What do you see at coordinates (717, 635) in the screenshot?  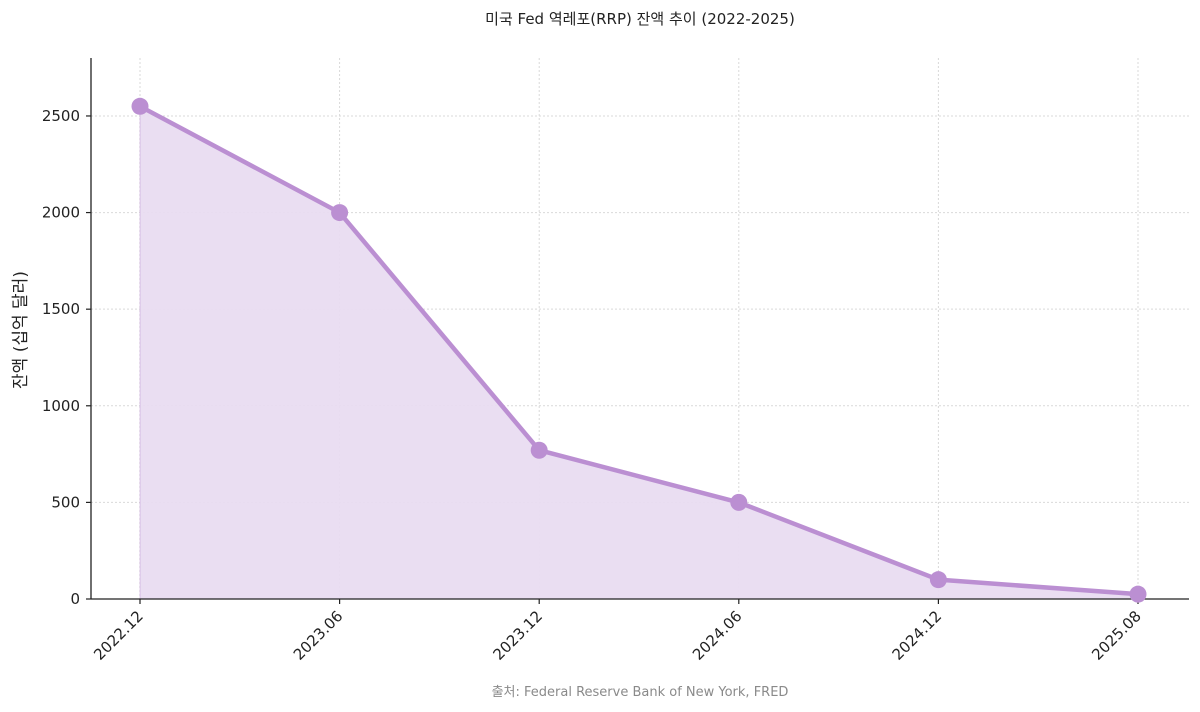 I see `x-tick-label: 2024.06` at bounding box center [717, 635].